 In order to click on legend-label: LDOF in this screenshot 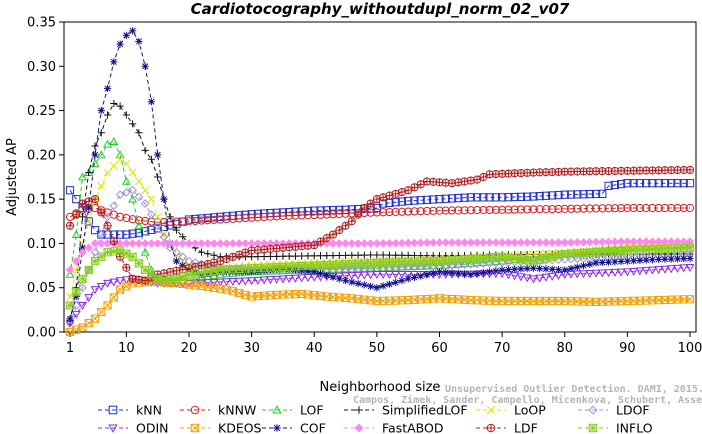, I will do `click(633, 410)`.